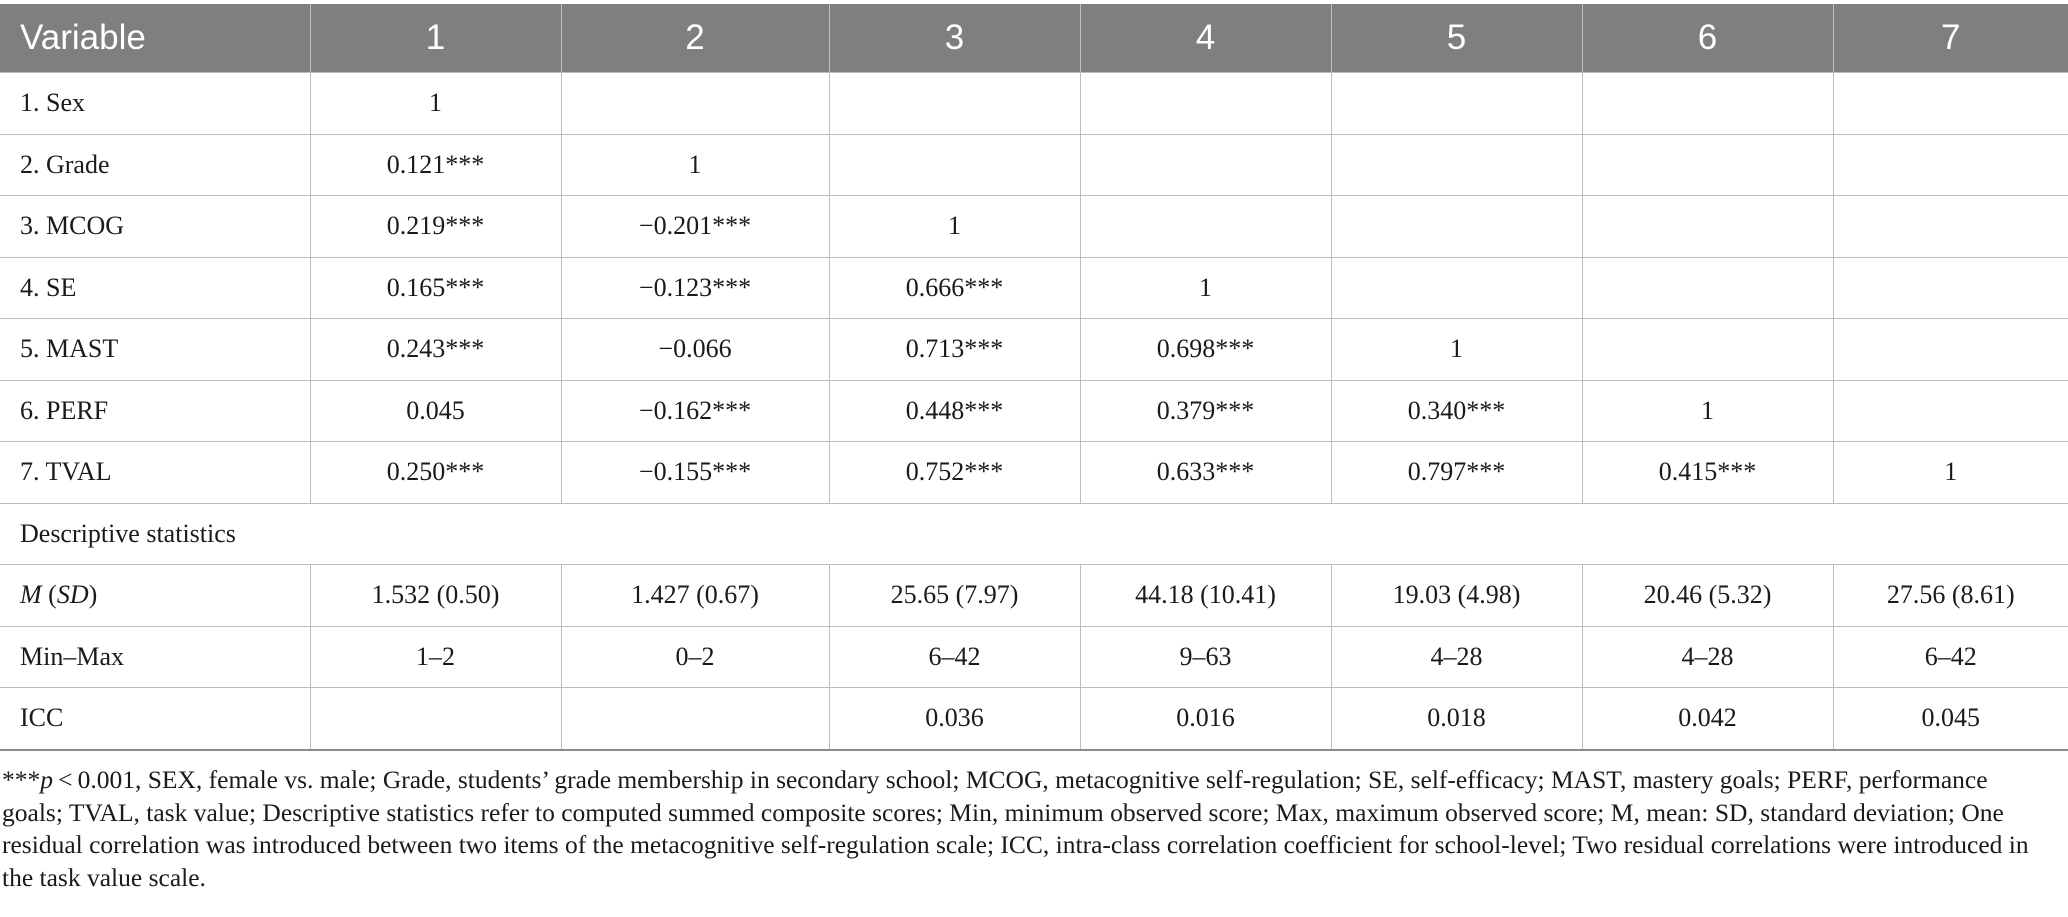 The image size is (2068, 917). Describe the element at coordinates (695, 656) in the screenshot. I see `table-cell: 0–2` at that location.